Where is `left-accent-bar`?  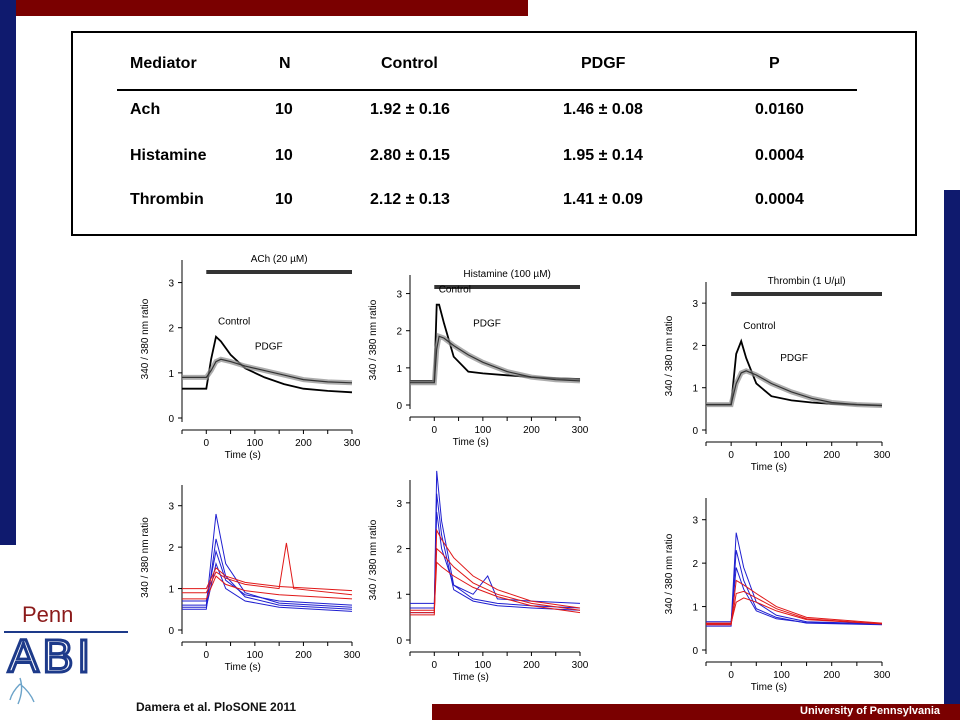
left-accent-bar is located at coordinates (8, 272).